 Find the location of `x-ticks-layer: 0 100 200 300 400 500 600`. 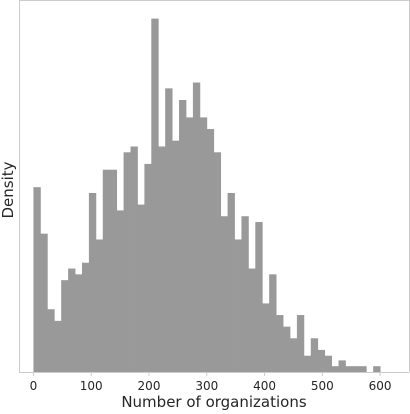

x-ticks-layer: 0 100 200 300 400 500 600 is located at coordinates (211, 382).